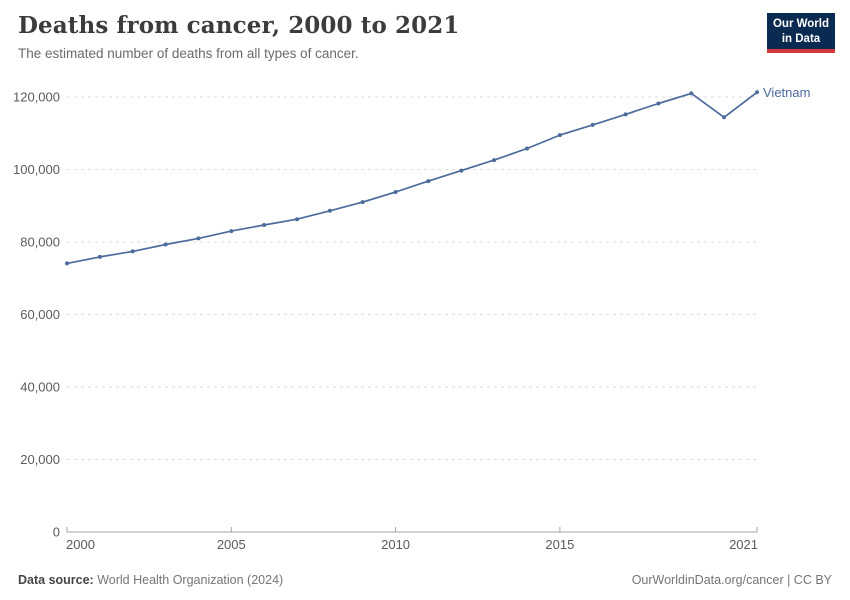 Image resolution: width=850 pixels, height=600 pixels. I want to click on y-tick-label: 20,000, so click(40, 459).